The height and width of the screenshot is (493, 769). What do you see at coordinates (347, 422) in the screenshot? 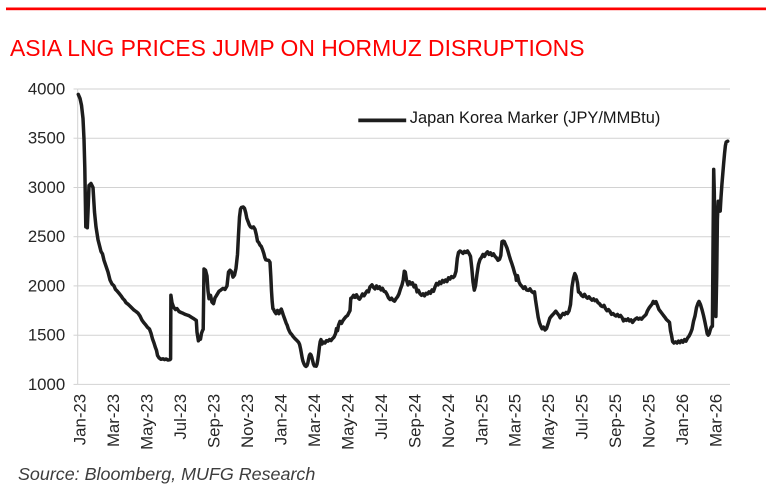
I see `svg-text: May-24` at bounding box center [347, 422].